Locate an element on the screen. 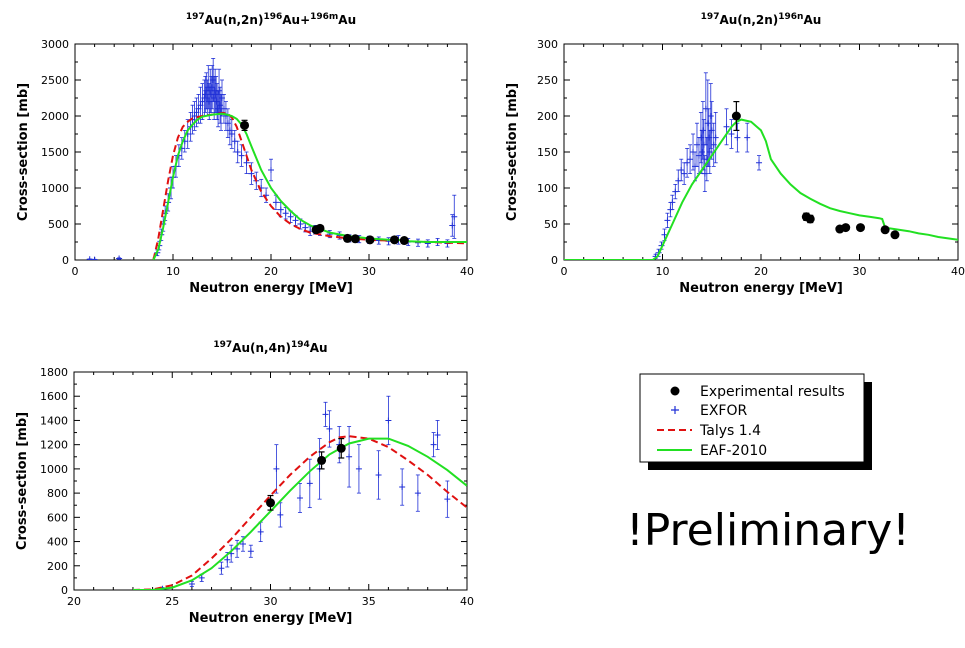  legend-label-exfor: EXFOR is located at coordinates (724, 411).